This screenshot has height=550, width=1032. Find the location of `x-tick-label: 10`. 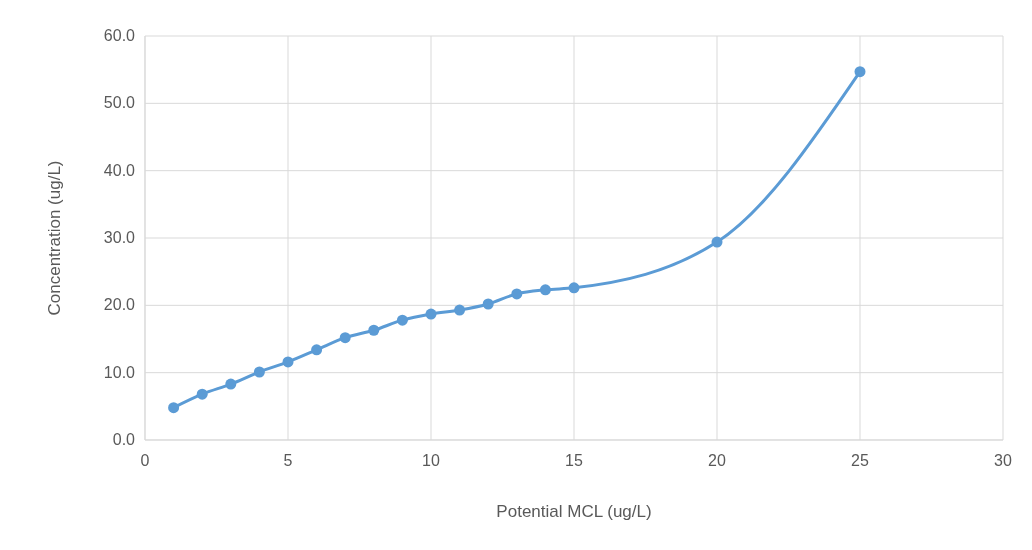

x-tick-label: 10 is located at coordinates (431, 460).